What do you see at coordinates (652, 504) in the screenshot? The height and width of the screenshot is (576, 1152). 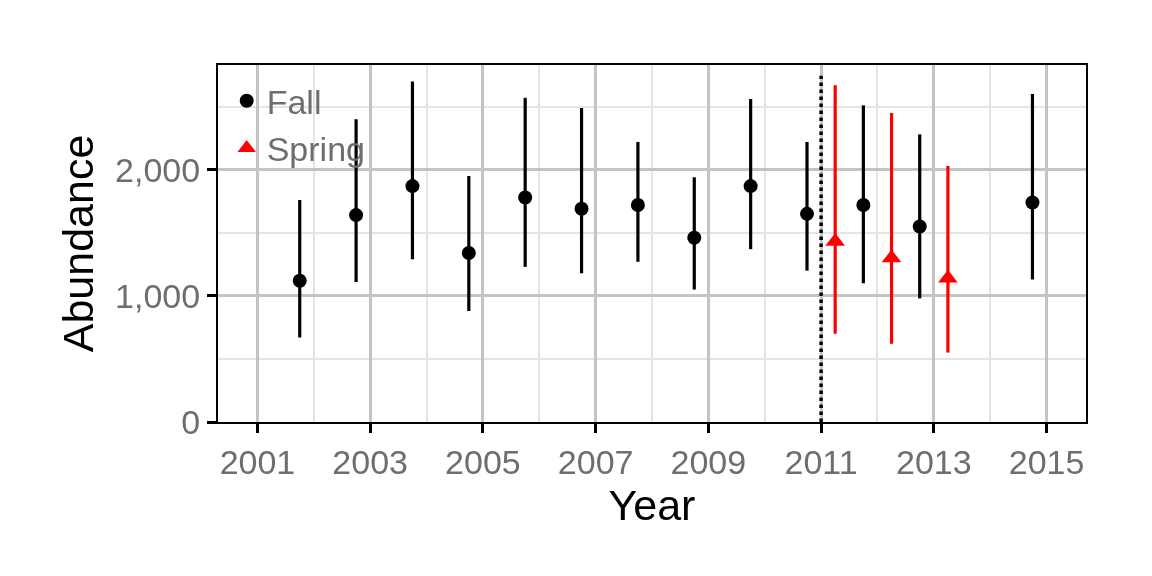 I see `x-axis-title: Year` at bounding box center [652, 504].